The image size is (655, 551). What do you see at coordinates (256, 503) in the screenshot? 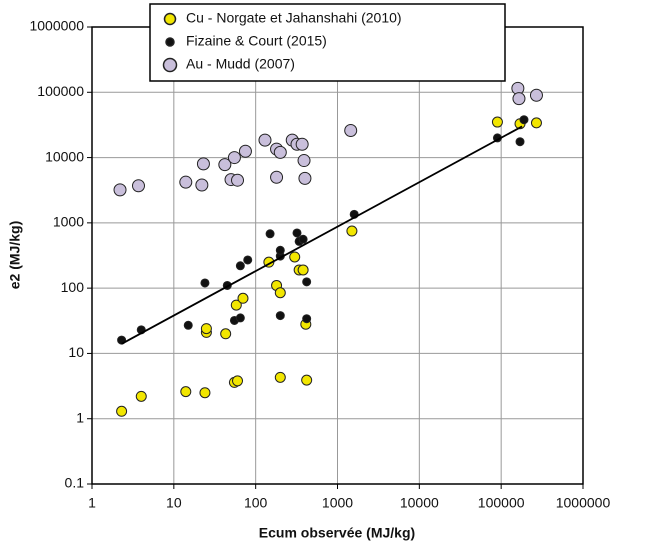
I see `x-tick-label: 100` at bounding box center [256, 503].